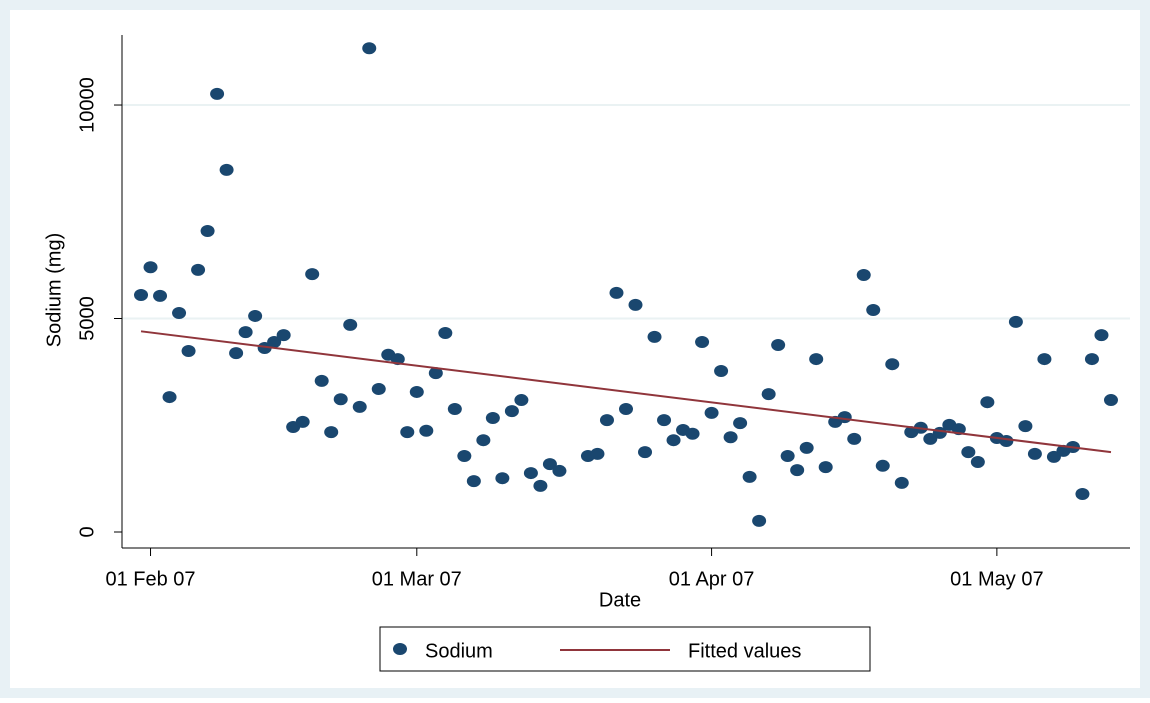 The image size is (1150, 703). I want to click on y-tick-label: 5000, so click(87, 318).